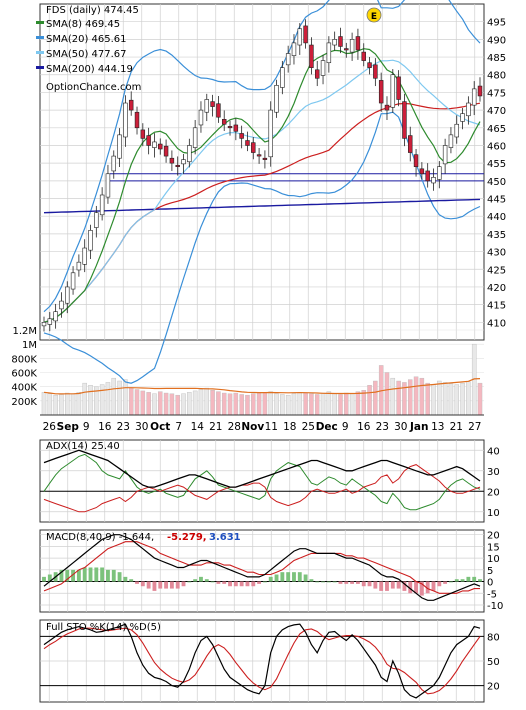 This screenshot has width=526, height=710. Describe the element at coordinates (490, 583) in the screenshot. I see `macd-tick-label: 0` at that location.